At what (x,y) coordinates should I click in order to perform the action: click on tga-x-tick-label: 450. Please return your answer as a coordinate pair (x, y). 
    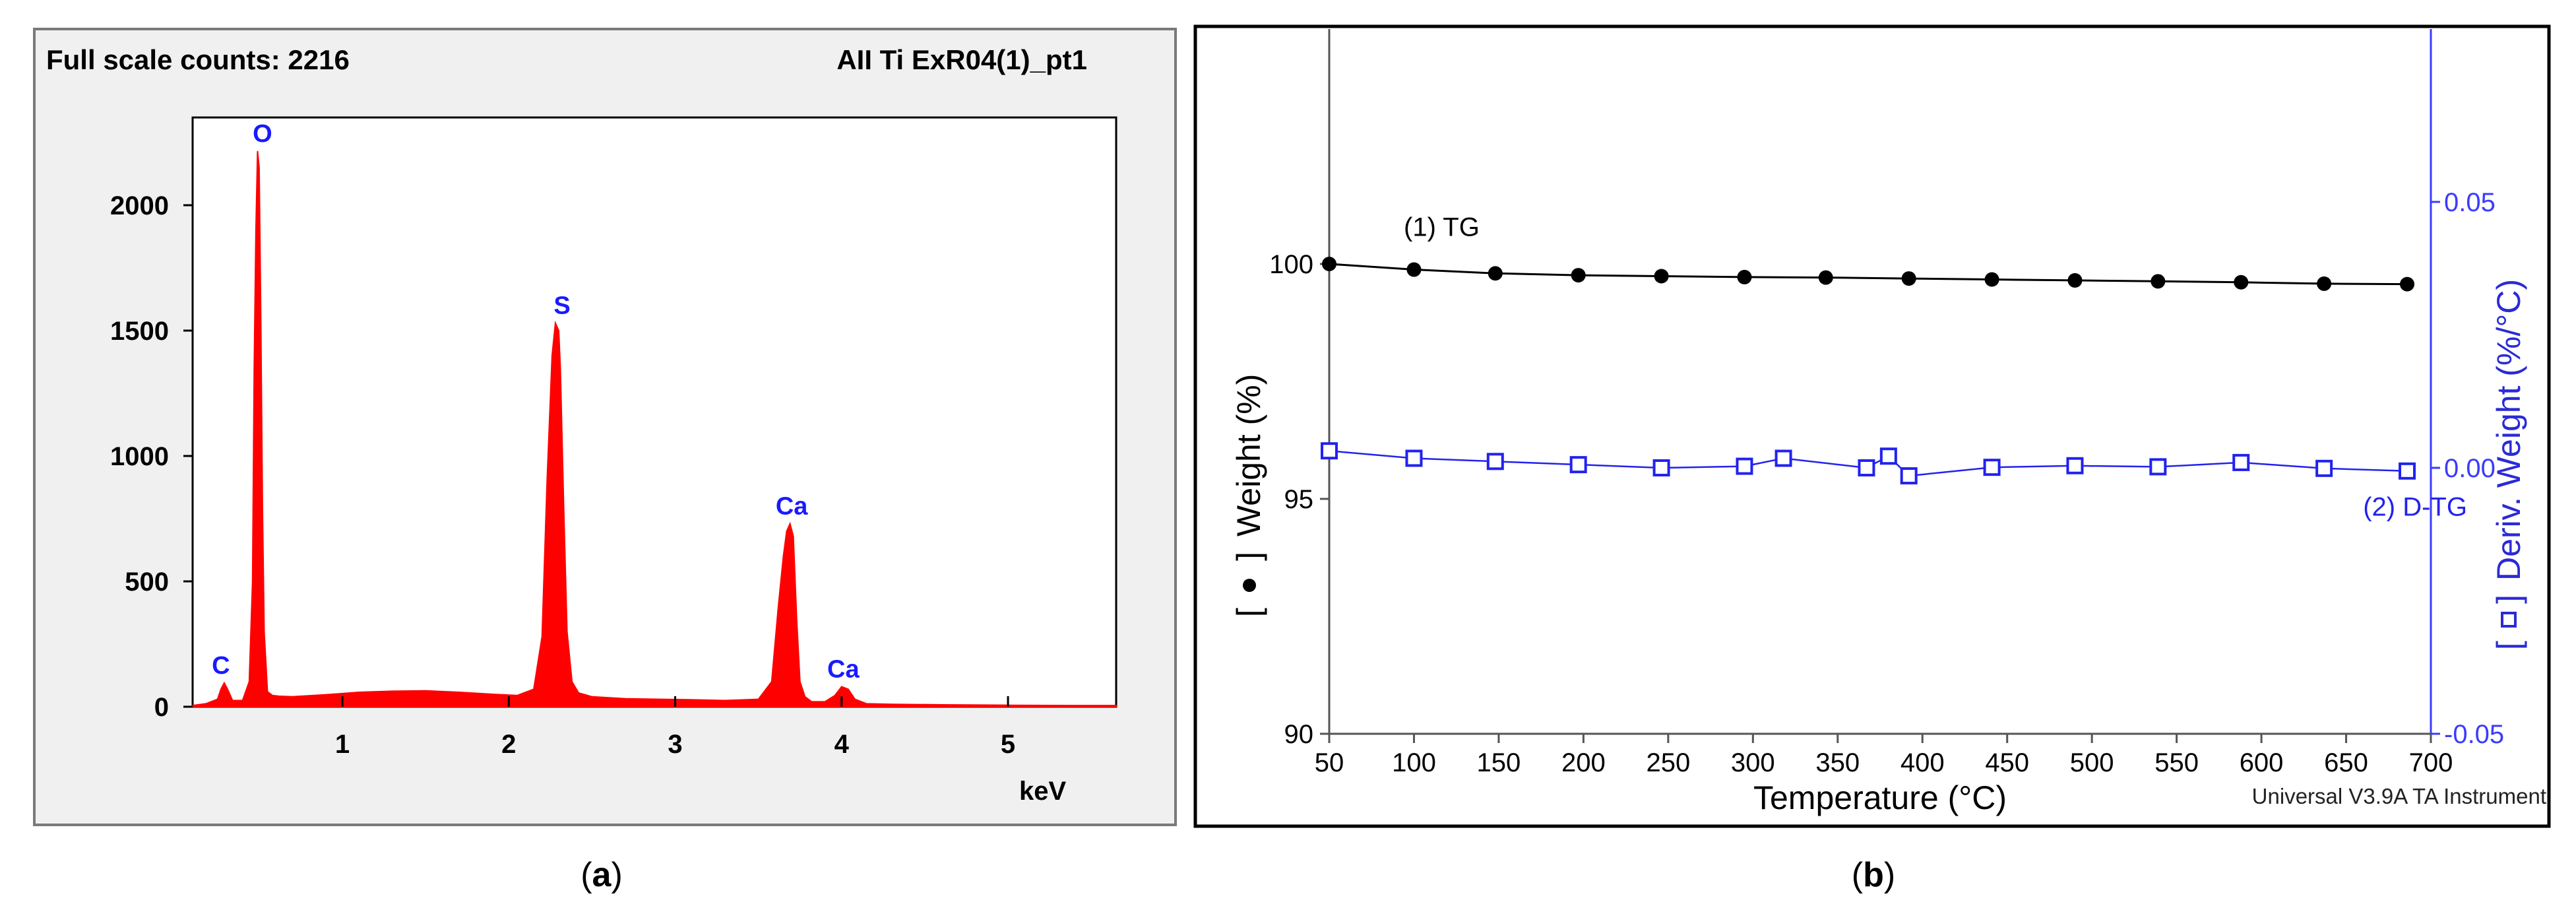
    Looking at the image, I should click on (2007, 762).